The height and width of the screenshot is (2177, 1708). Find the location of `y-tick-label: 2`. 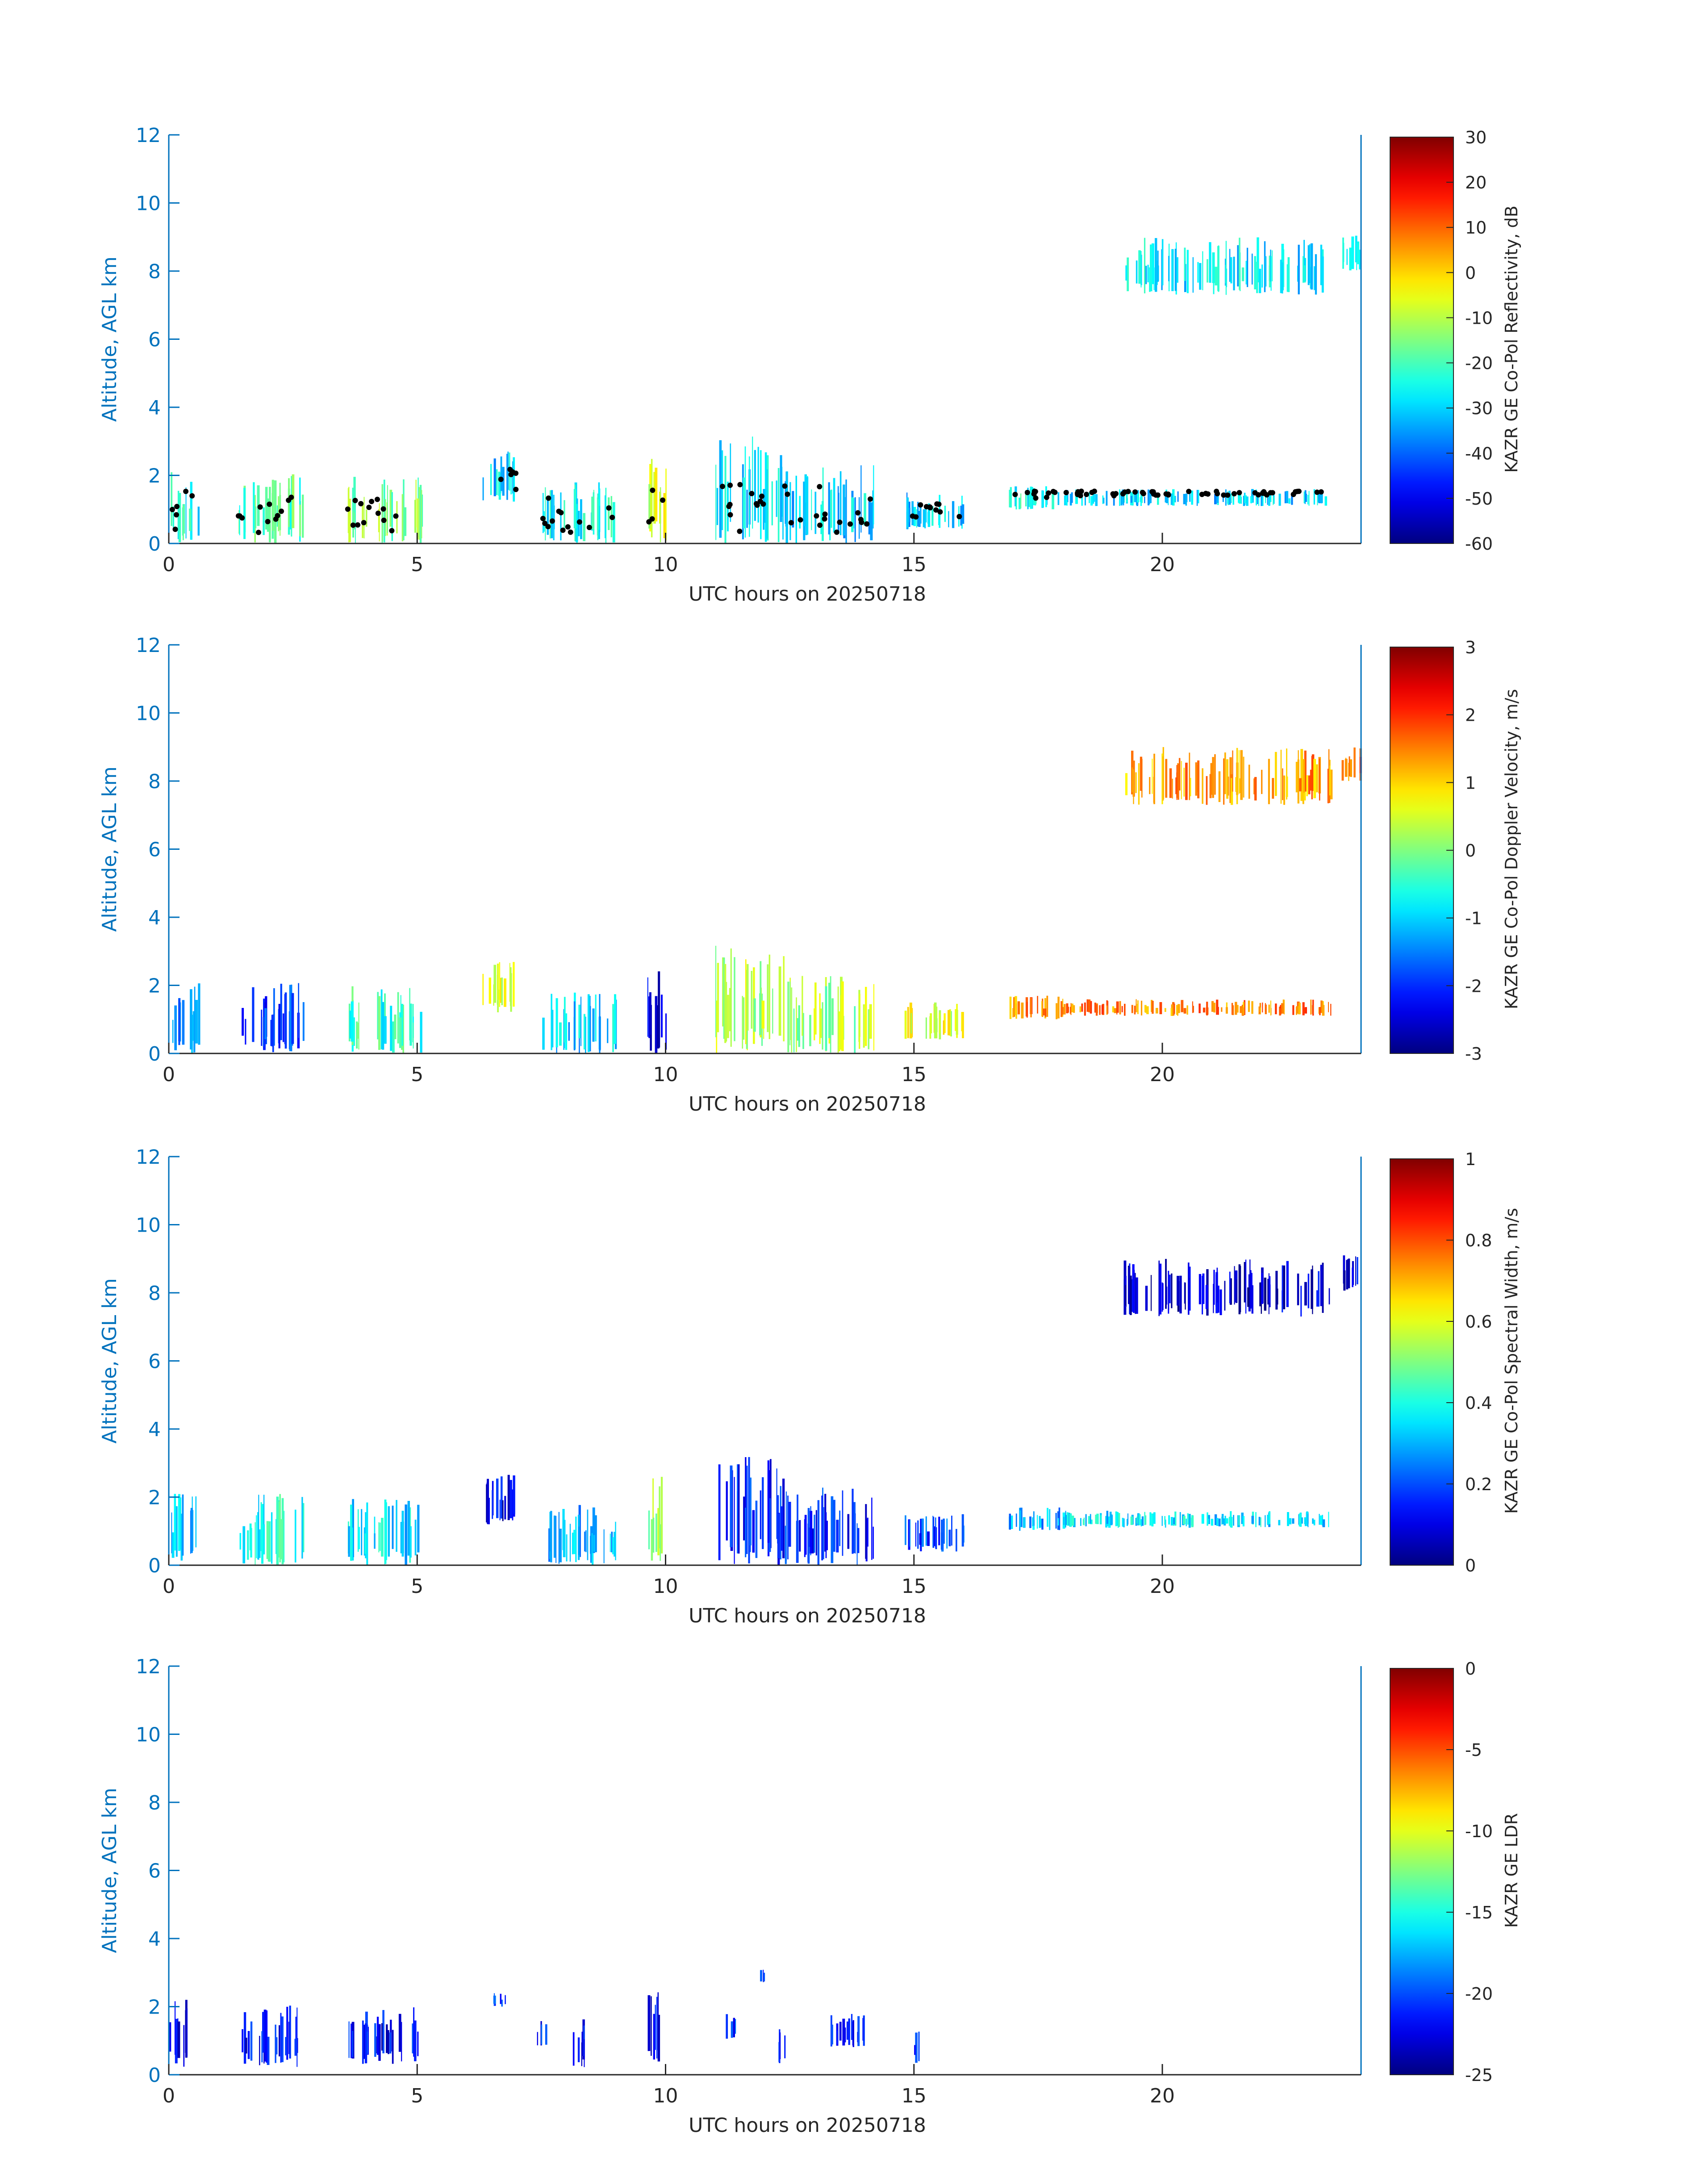

y-tick-label: 2 is located at coordinates (154, 1498).